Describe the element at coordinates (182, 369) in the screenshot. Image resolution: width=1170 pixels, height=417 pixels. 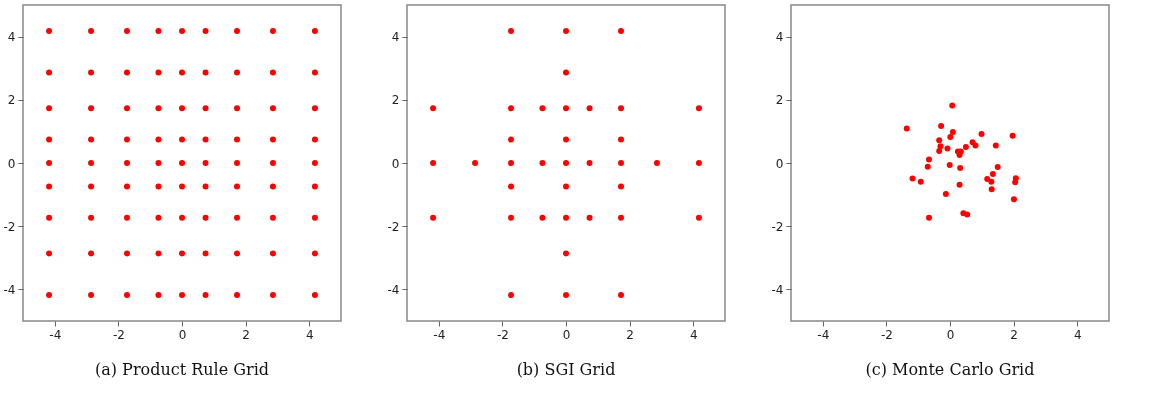
I see `text: (a) Product Rule Grid` at that location.